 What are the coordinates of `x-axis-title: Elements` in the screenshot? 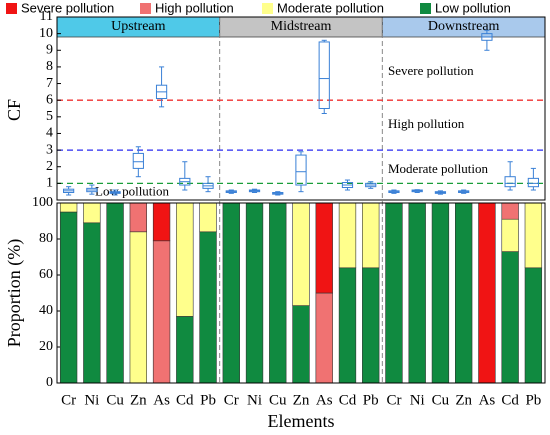 It's located at (301, 421).